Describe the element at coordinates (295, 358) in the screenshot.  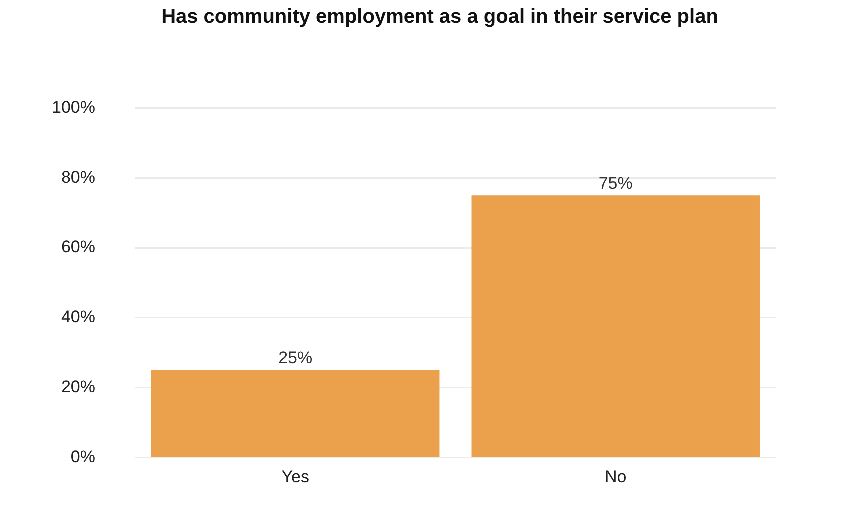
I see `data-label: 25%` at that location.